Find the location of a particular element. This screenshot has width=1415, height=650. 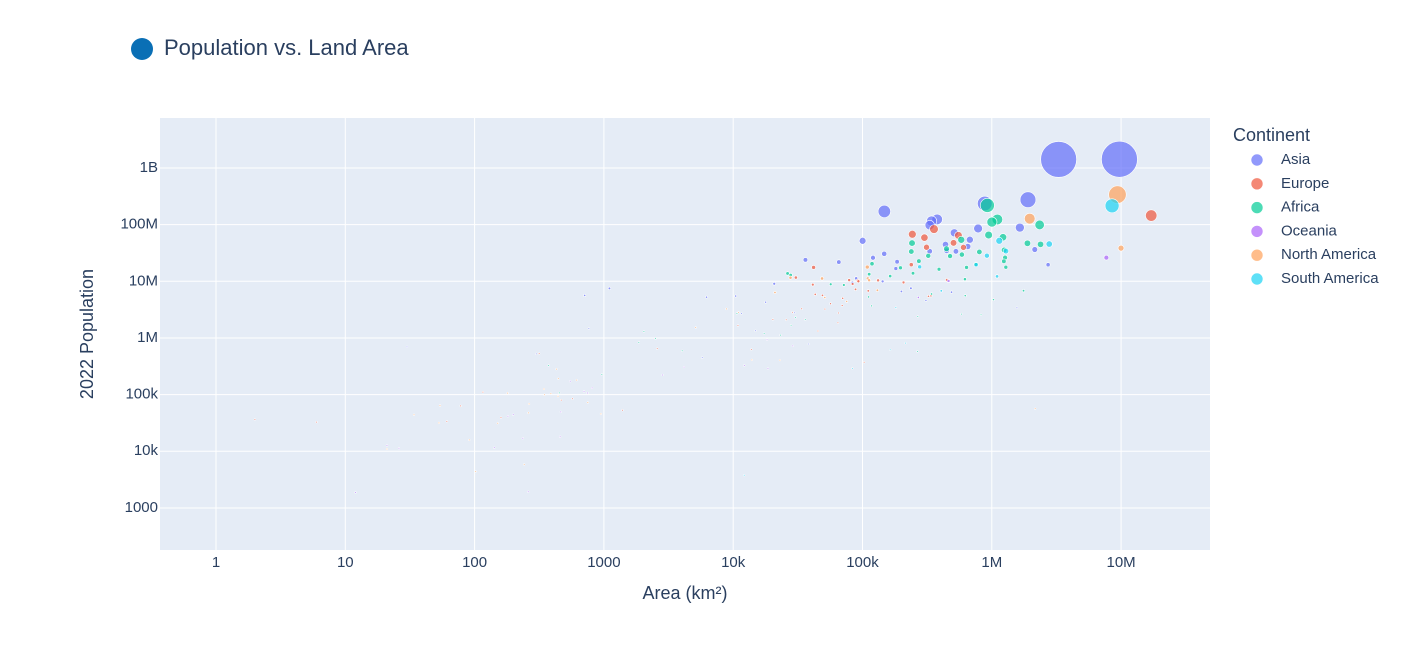

title-icon is located at coordinates (142, 49).